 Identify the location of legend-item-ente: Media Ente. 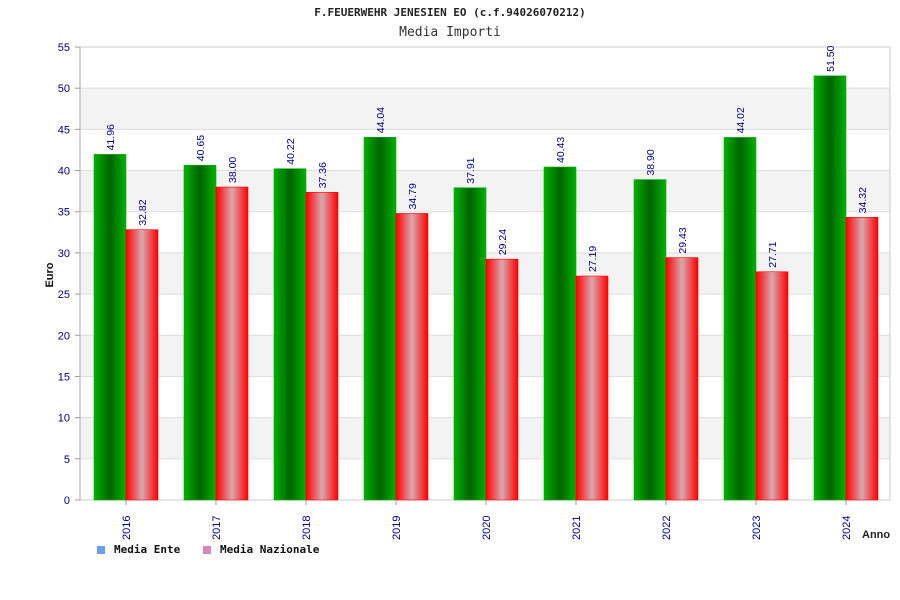
(138, 549).